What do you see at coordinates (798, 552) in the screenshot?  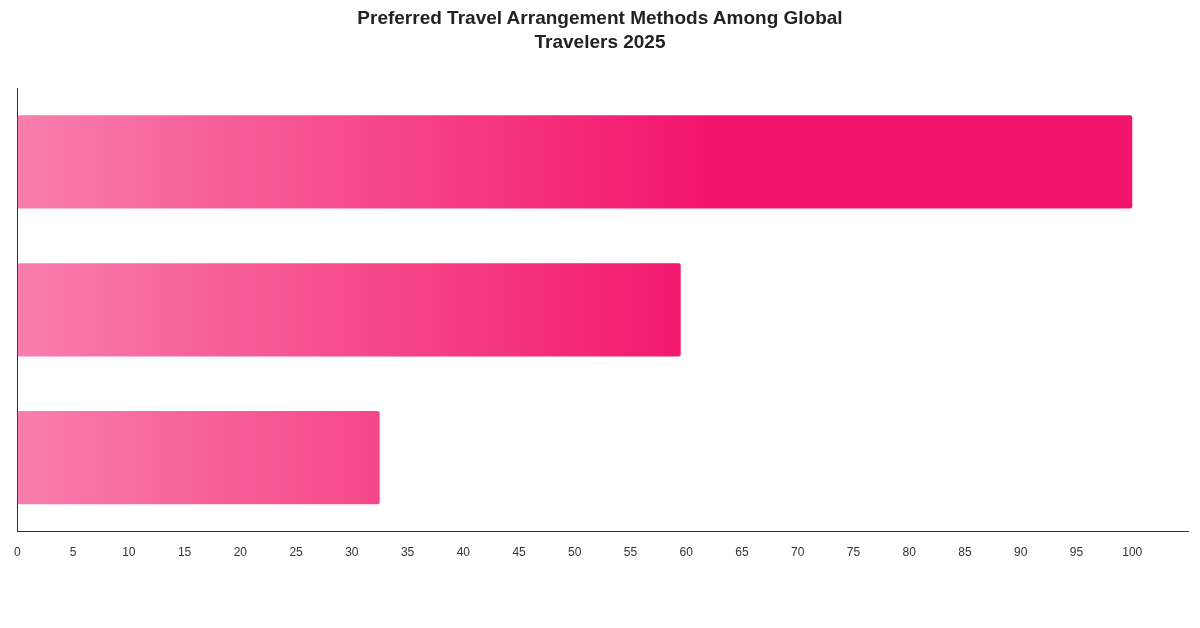 I see `x-tick-label: 70` at bounding box center [798, 552].